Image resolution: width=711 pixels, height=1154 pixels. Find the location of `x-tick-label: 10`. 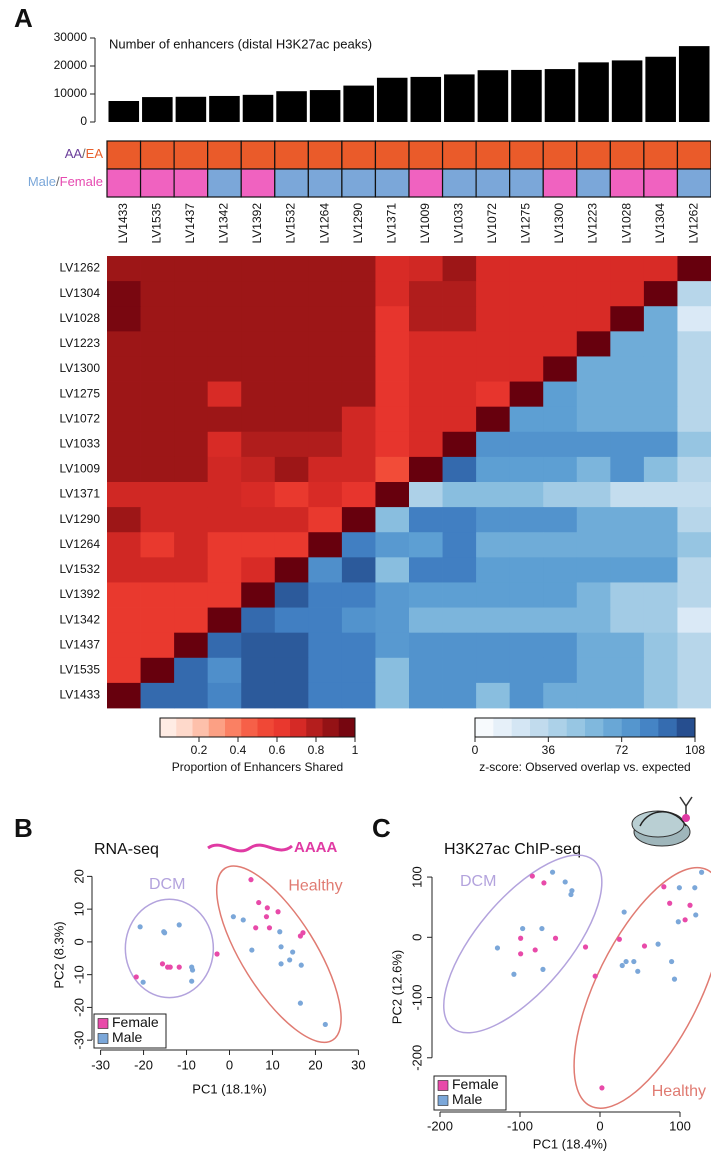

x-tick-label: 10 is located at coordinates (272, 1064).